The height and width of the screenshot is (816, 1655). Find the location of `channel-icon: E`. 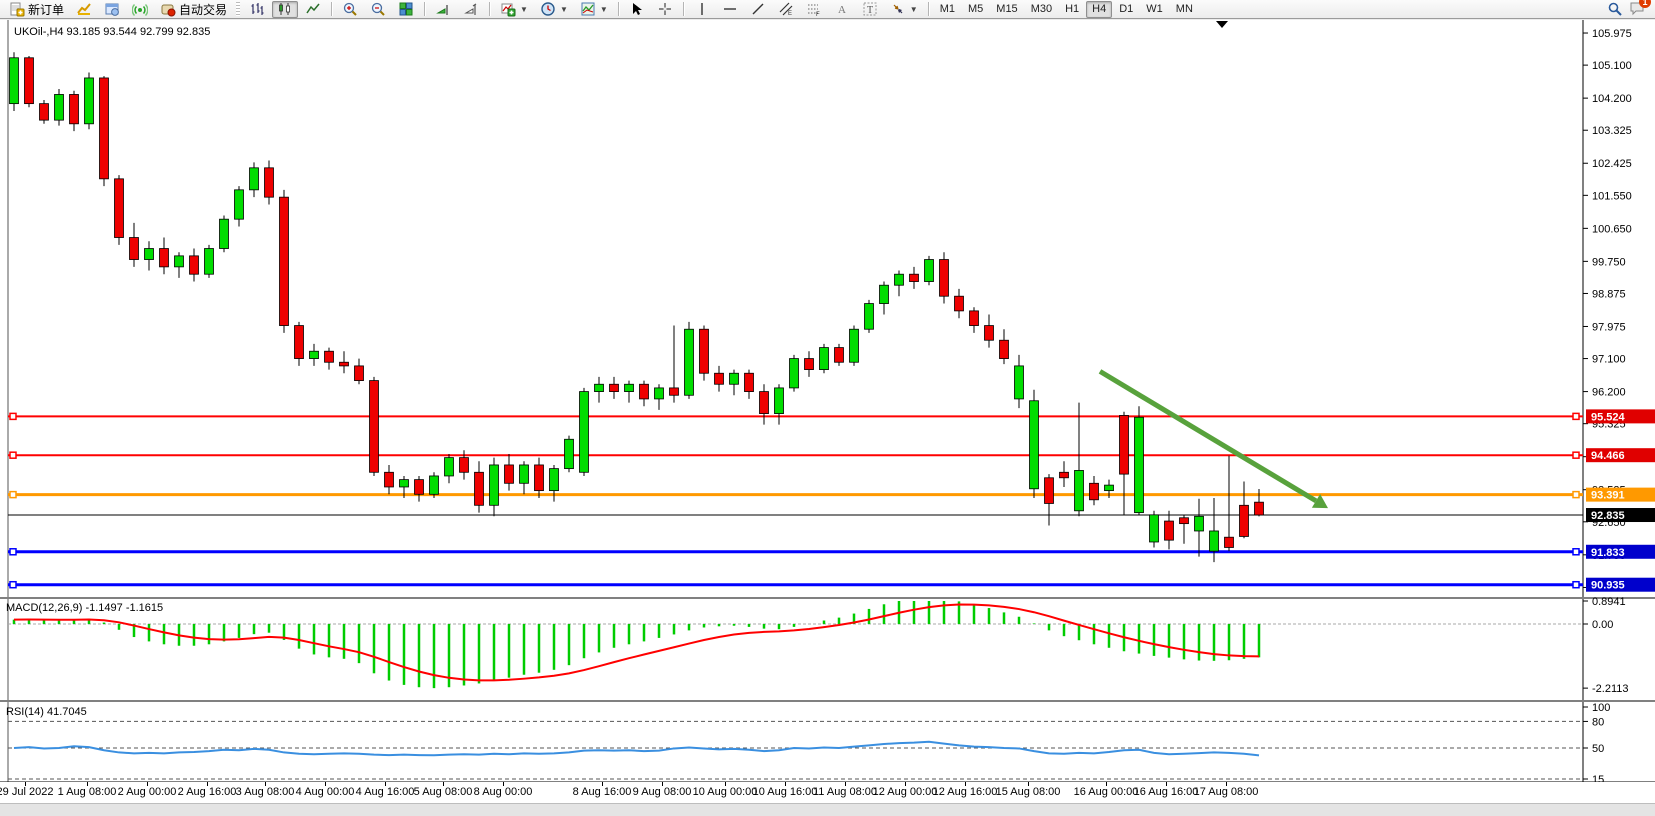

channel-icon: E is located at coordinates (786, 9).